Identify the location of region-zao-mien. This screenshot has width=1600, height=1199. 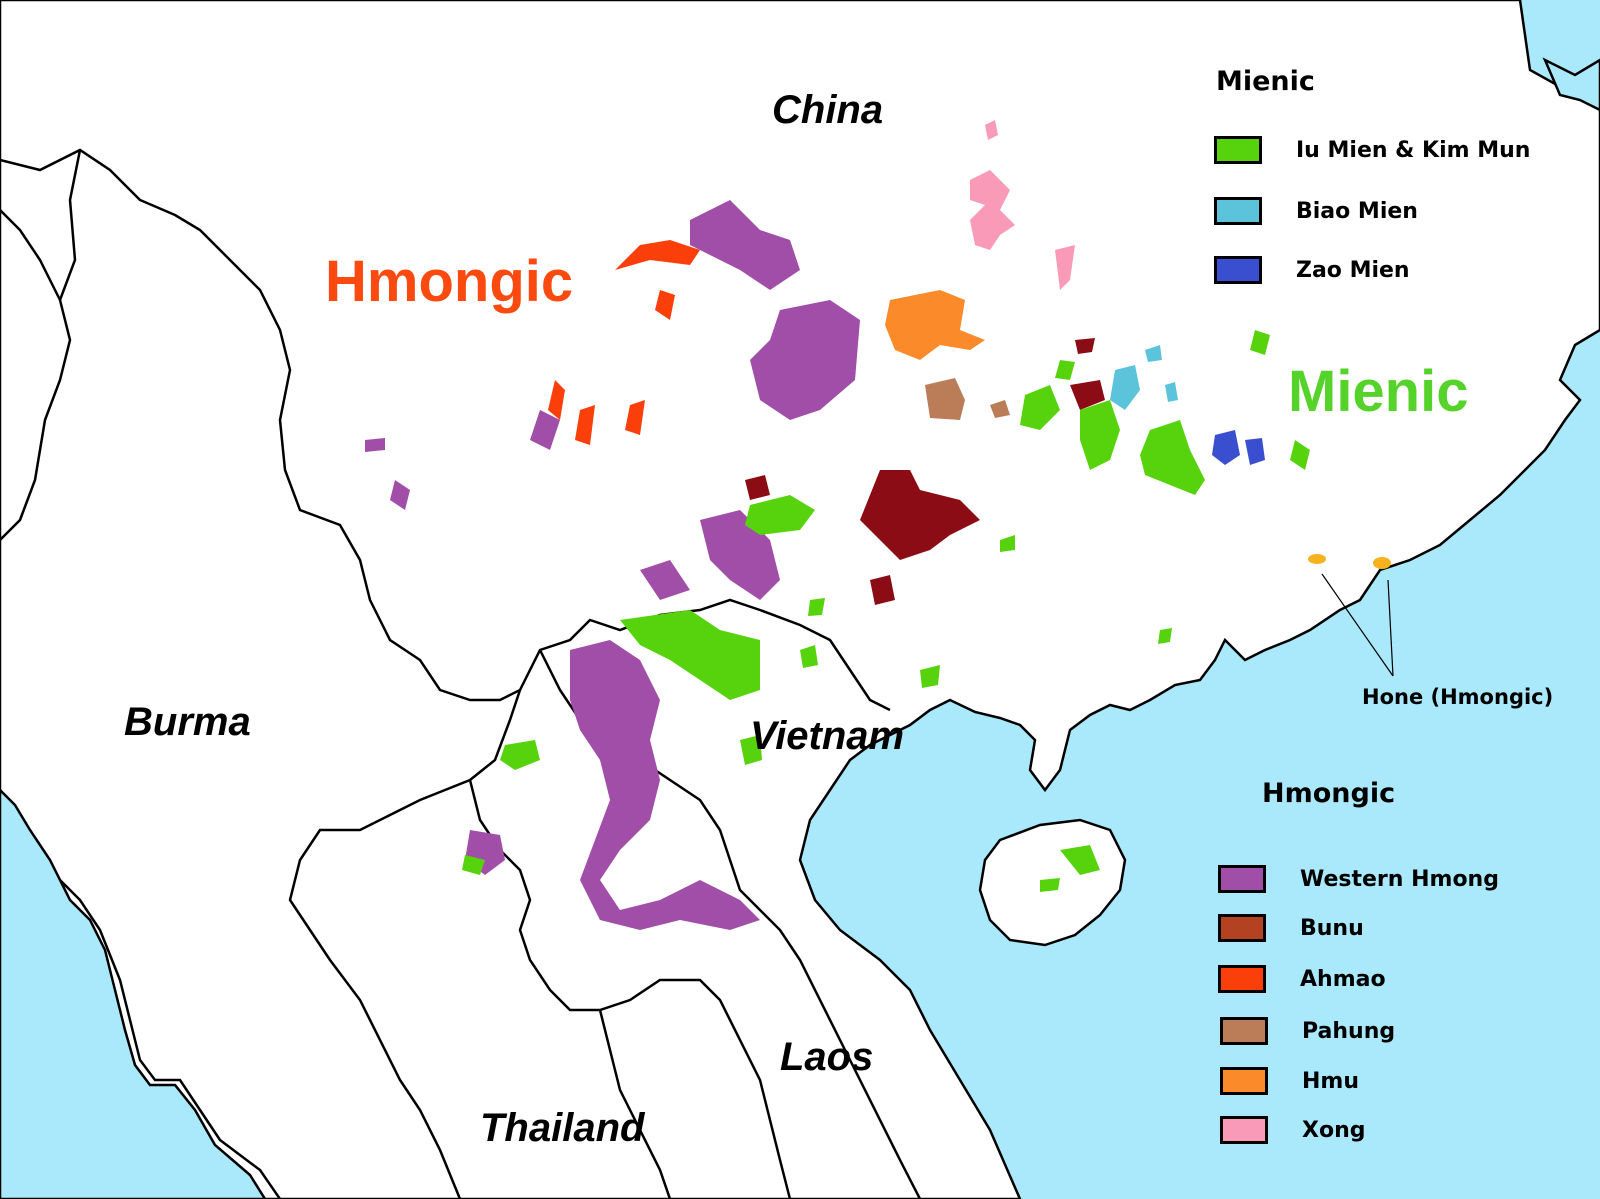
(1238, 447).